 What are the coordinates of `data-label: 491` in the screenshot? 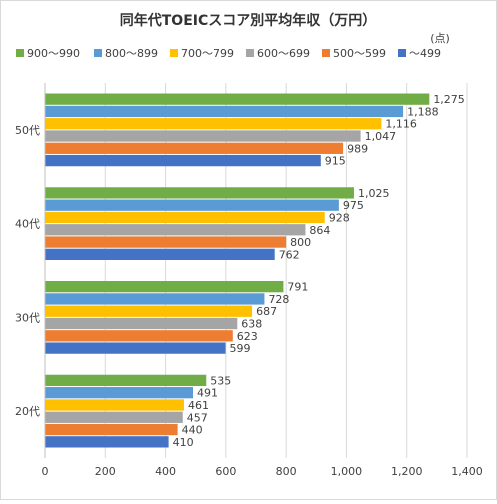 It's located at (207, 393).